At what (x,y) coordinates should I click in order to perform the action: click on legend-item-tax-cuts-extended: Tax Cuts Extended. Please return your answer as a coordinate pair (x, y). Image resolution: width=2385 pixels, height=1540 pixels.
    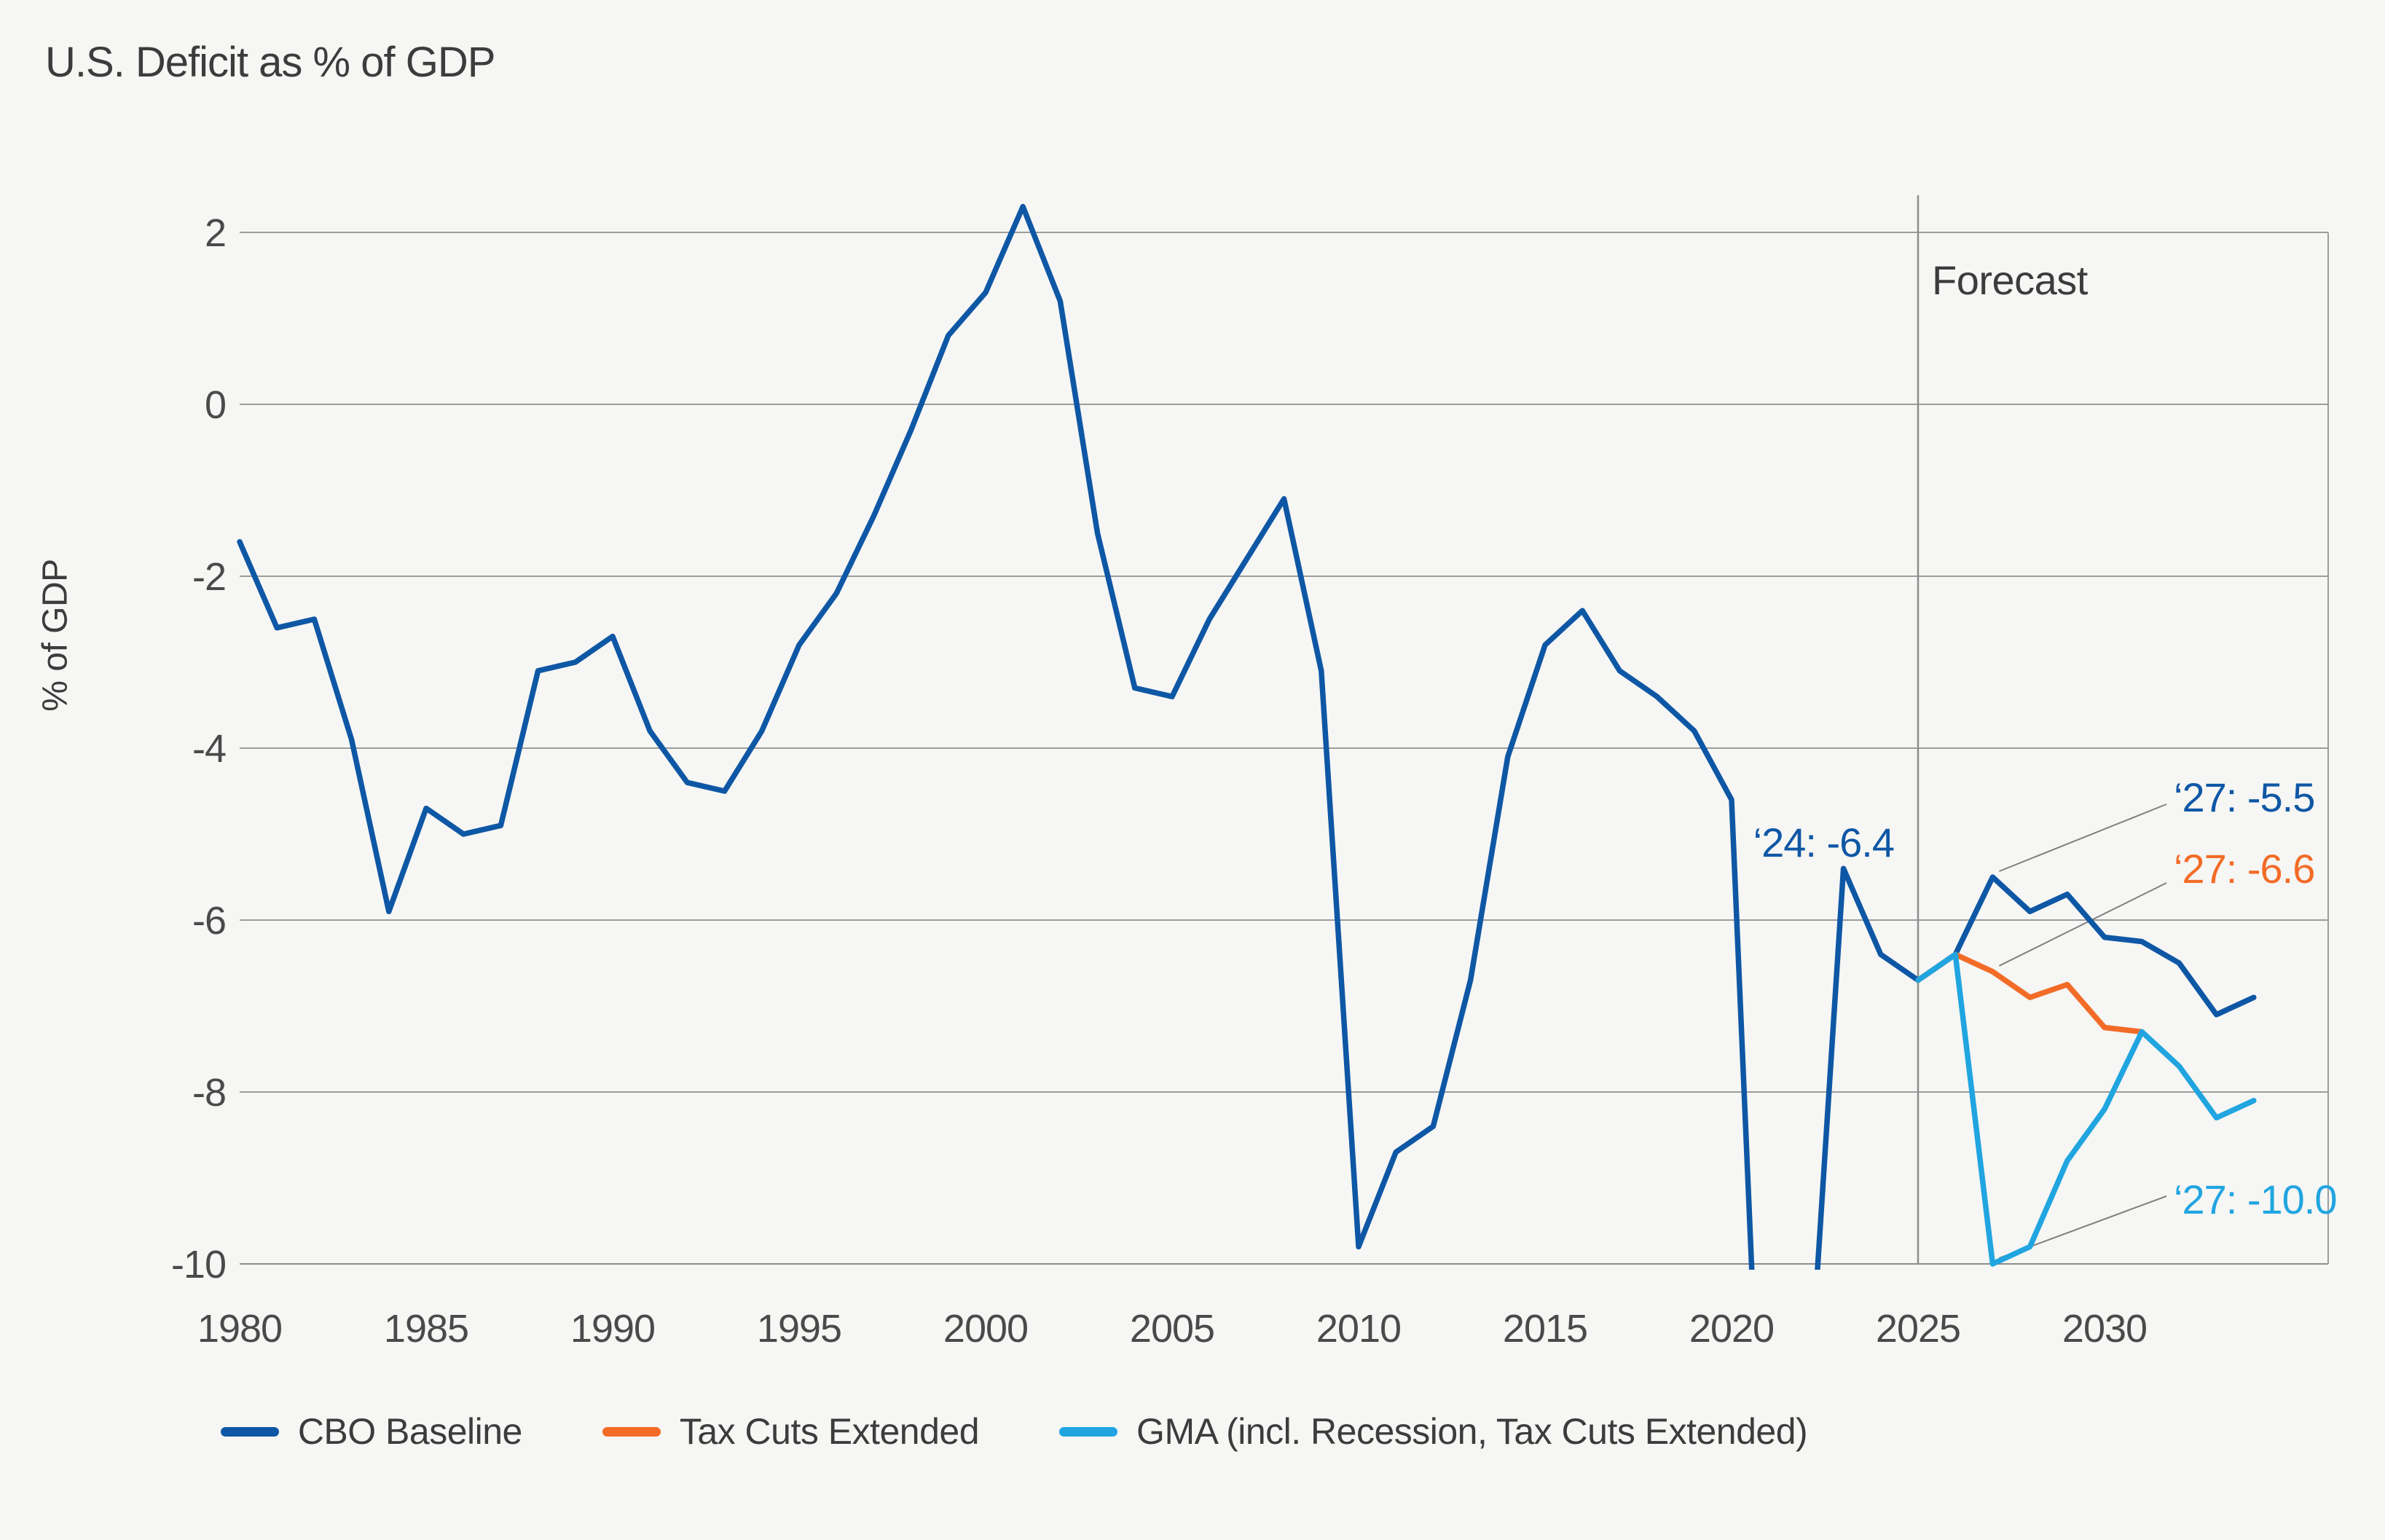
    Looking at the image, I should click on (791, 1431).